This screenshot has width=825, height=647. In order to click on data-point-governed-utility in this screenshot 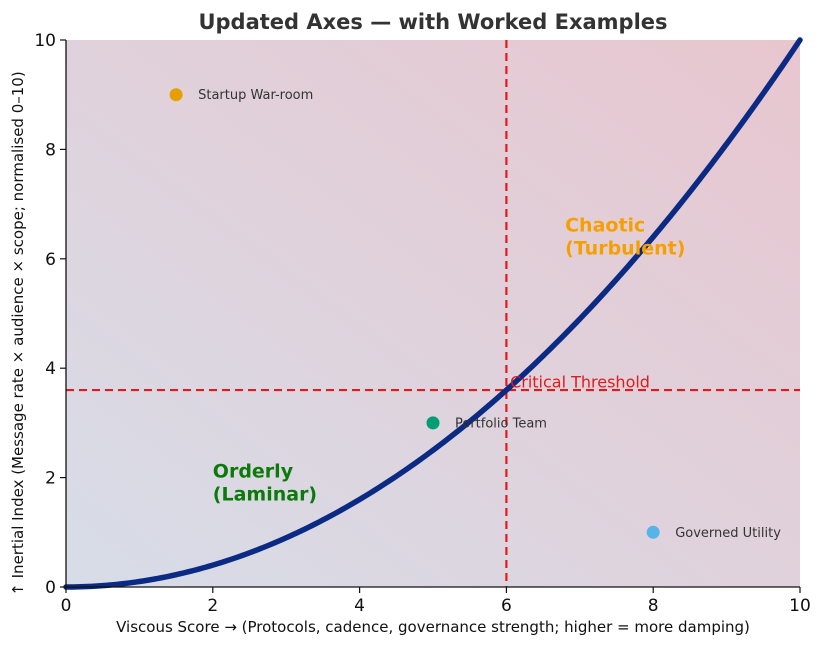, I will do `click(653, 532)`.